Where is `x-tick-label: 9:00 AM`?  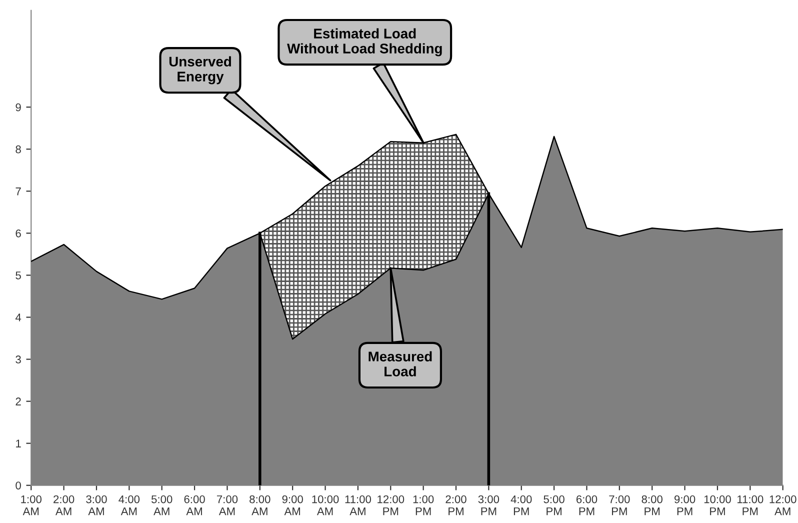 x-tick-label: 9:00 AM is located at coordinates (292, 505).